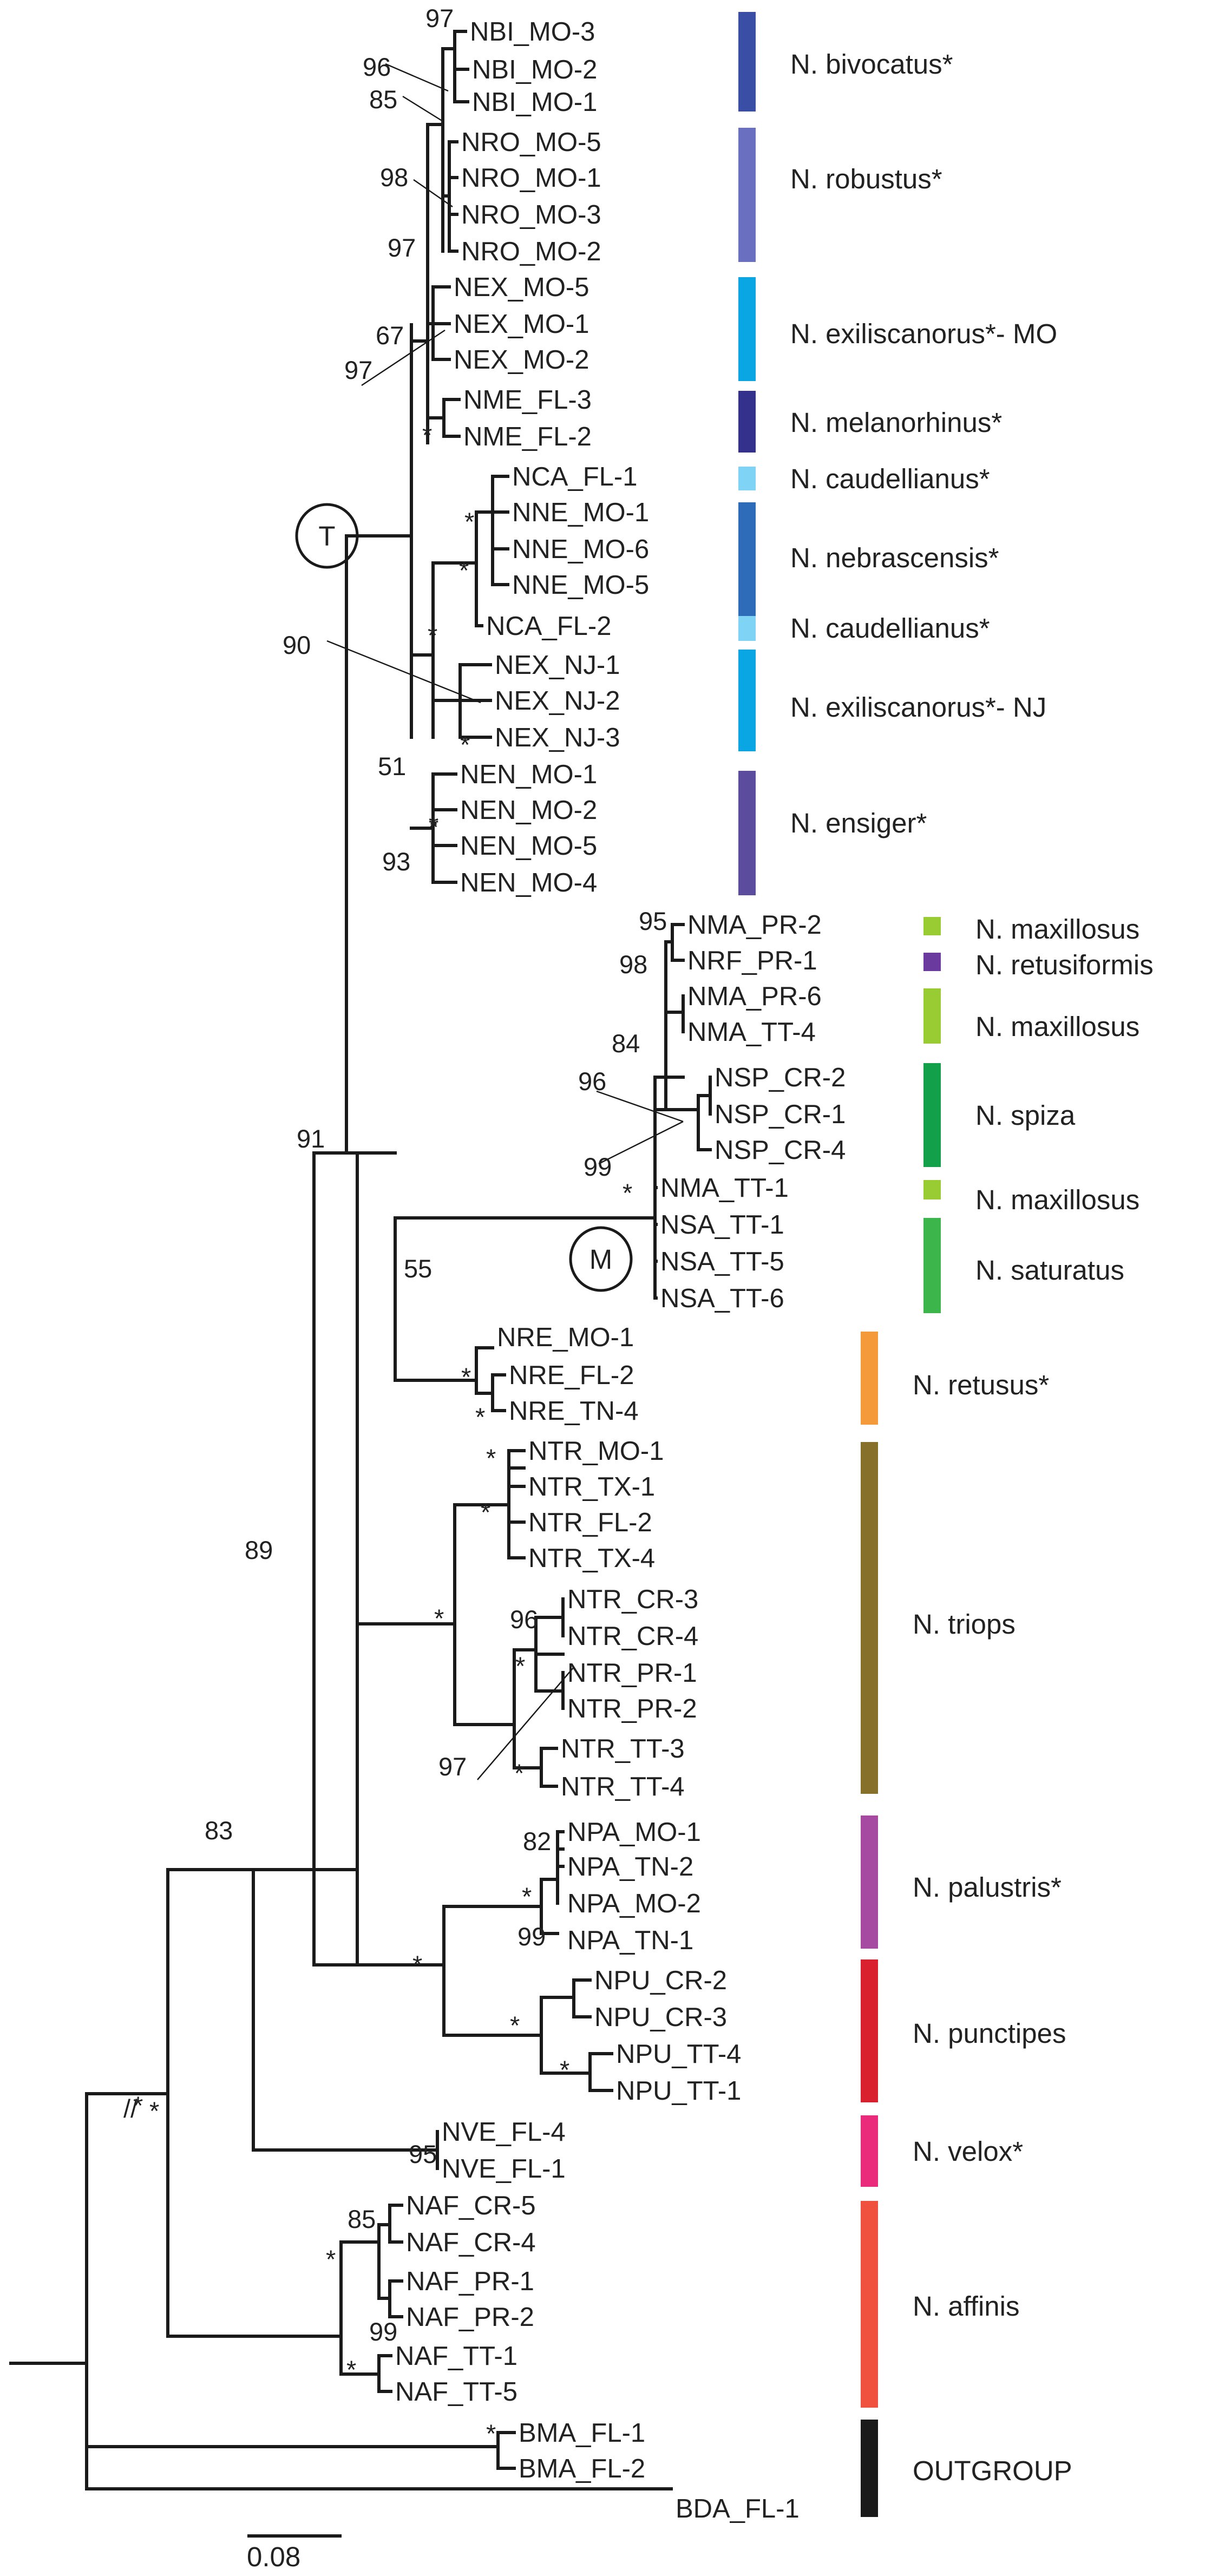 This screenshot has width=1212, height=2576. Describe the element at coordinates (582, 2433) in the screenshot. I see `tip-label: BMA_FL-1` at that location.